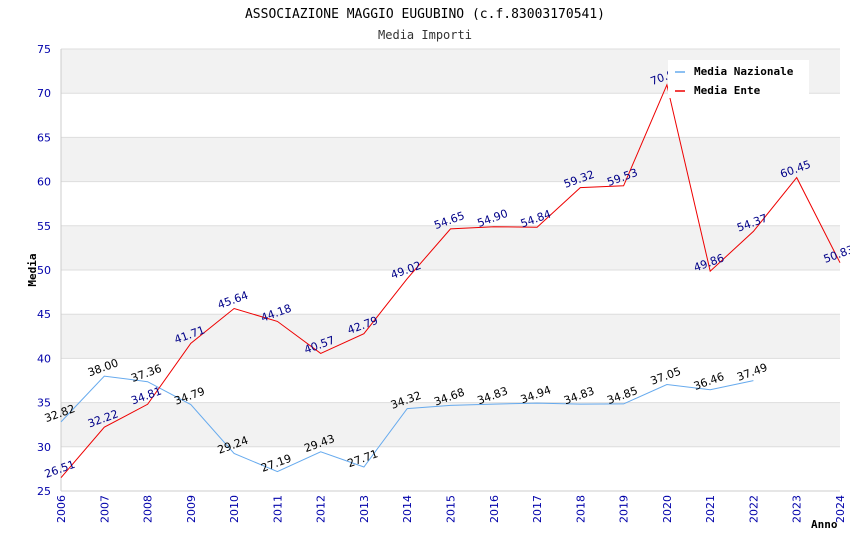  Describe the element at coordinates (32, 269) in the screenshot. I see `y-axis-label: Media` at that location.